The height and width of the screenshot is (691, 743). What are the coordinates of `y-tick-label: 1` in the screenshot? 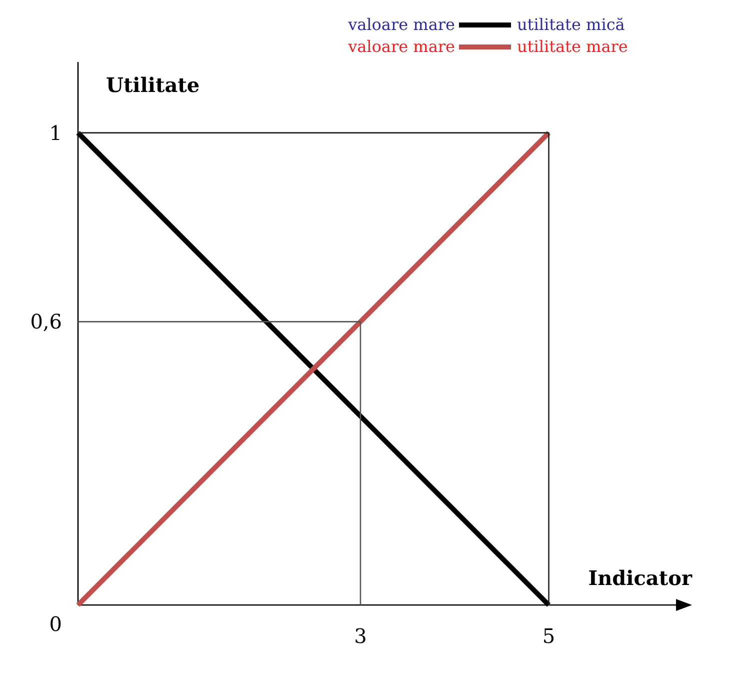 It's located at (55, 132).